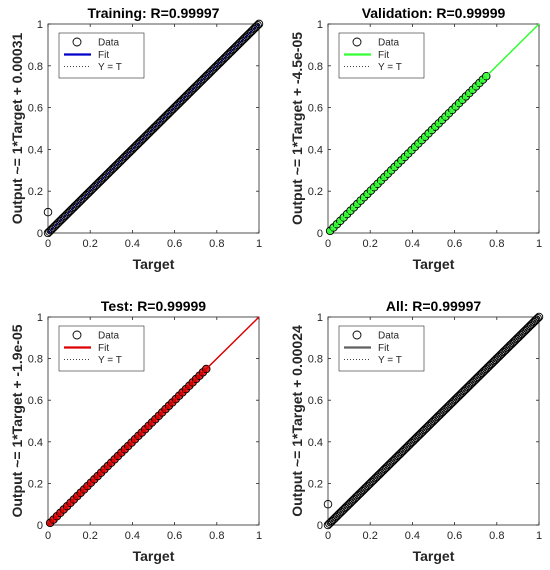 This screenshot has height=570, width=550. Describe the element at coordinates (434, 13) in the screenshot. I see `plot-title: Validation: R=0.99999` at that location.